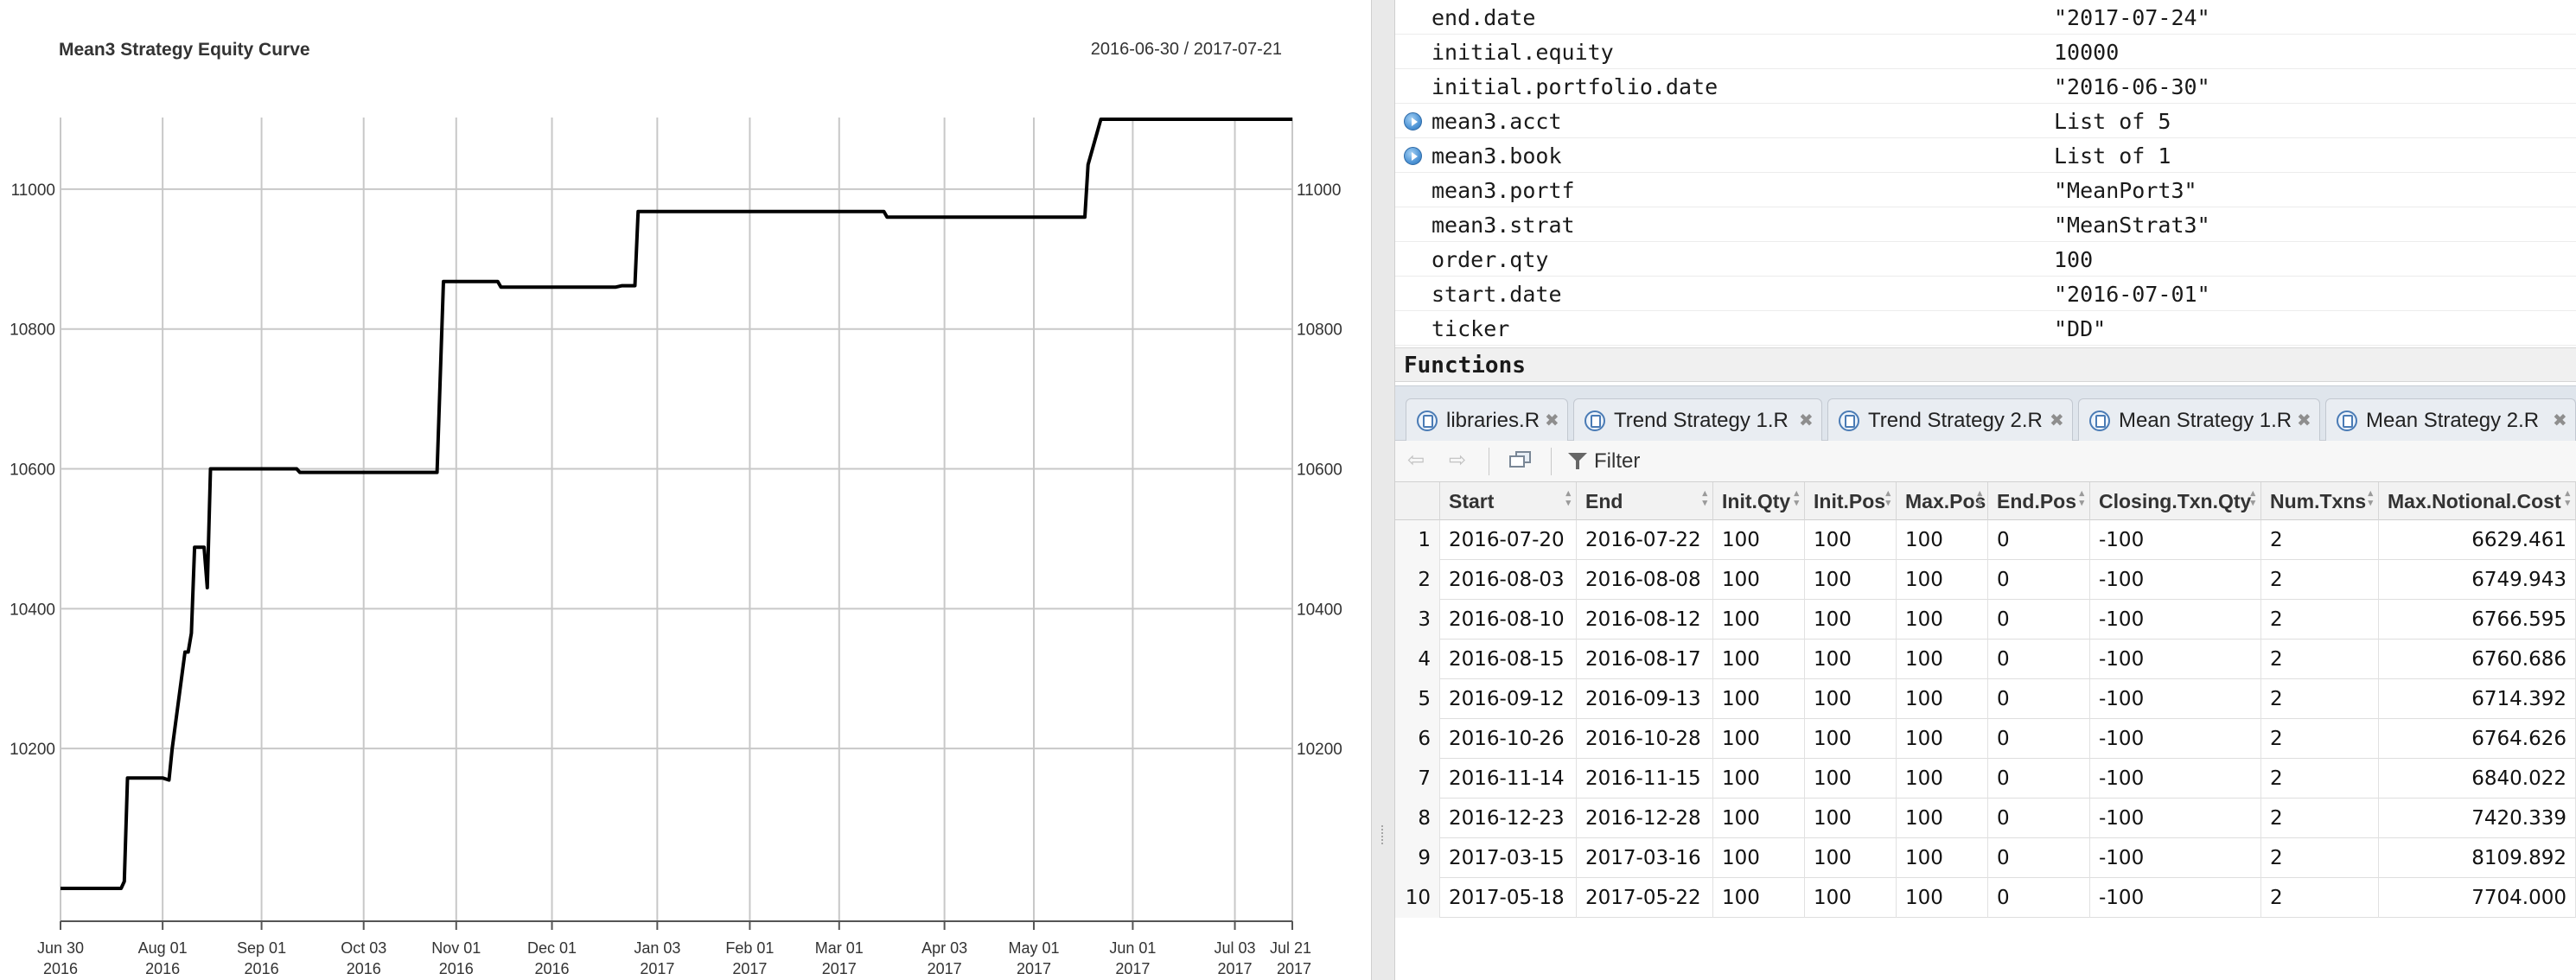 This screenshot has height=980, width=2576. What do you see at coordinates (1645, 699) in the screenshot?
I see `table-cell: 2016-09-13` at bounding box center [1645, 699].